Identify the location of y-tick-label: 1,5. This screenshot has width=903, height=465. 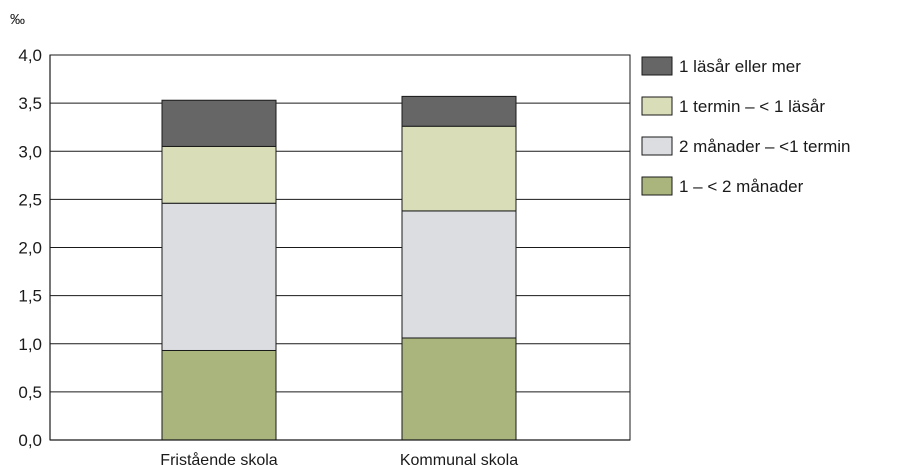
(30, 296).